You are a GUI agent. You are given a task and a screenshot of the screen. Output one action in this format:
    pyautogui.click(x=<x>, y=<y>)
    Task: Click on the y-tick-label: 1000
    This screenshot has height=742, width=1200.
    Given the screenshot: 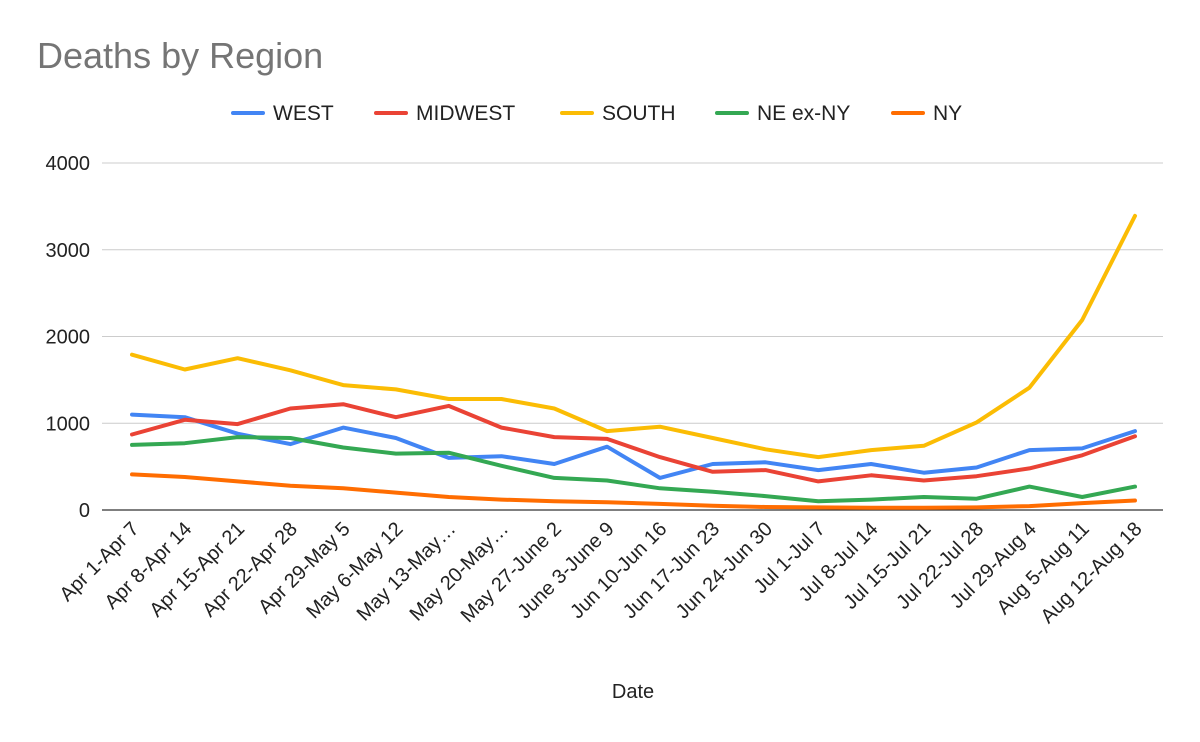 What is the action you would take?
    pyautogui.click(x=68, y=424)
    